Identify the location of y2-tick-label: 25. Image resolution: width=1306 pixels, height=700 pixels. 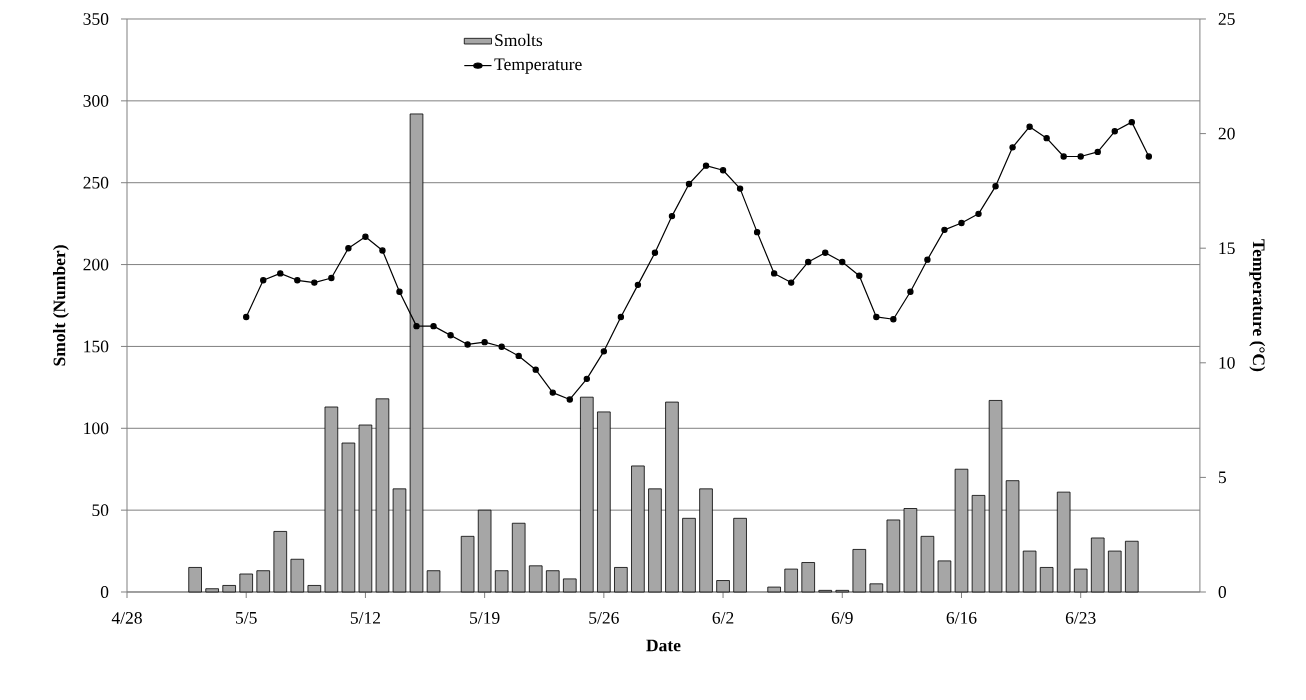
(1226, 19).